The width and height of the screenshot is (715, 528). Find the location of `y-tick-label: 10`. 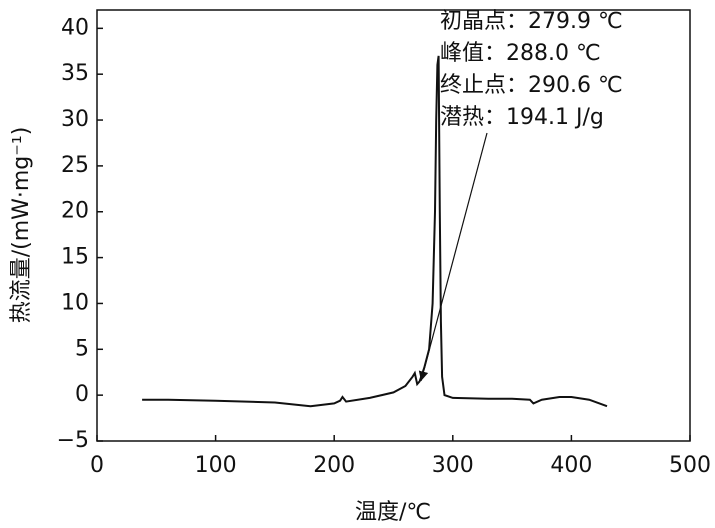

y-tick-label: 10 is located at coordinates (75, 302).